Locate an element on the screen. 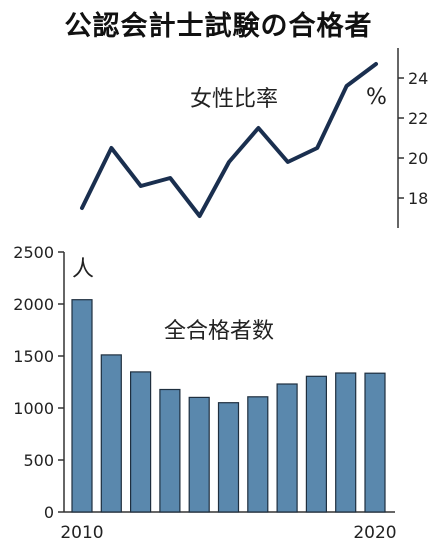 This screenshot has height=554, width=437. bar-y-tick-label: 500 is located at coordinates (38, 460).